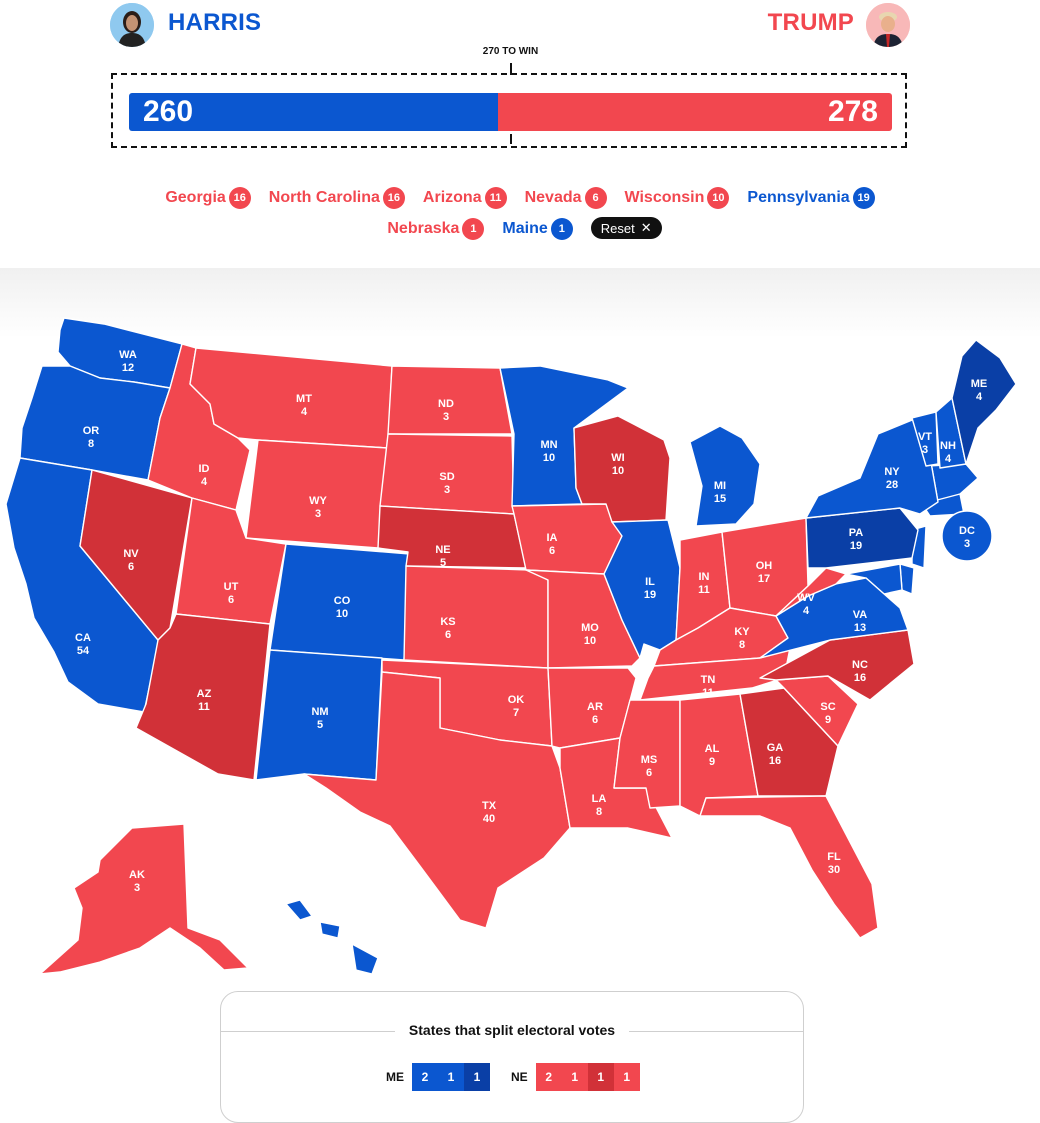  What do you see at coordinates (708, 680) in the screenshot?
I see `state-label-abbr: TN` at bounding box center [708, 680].